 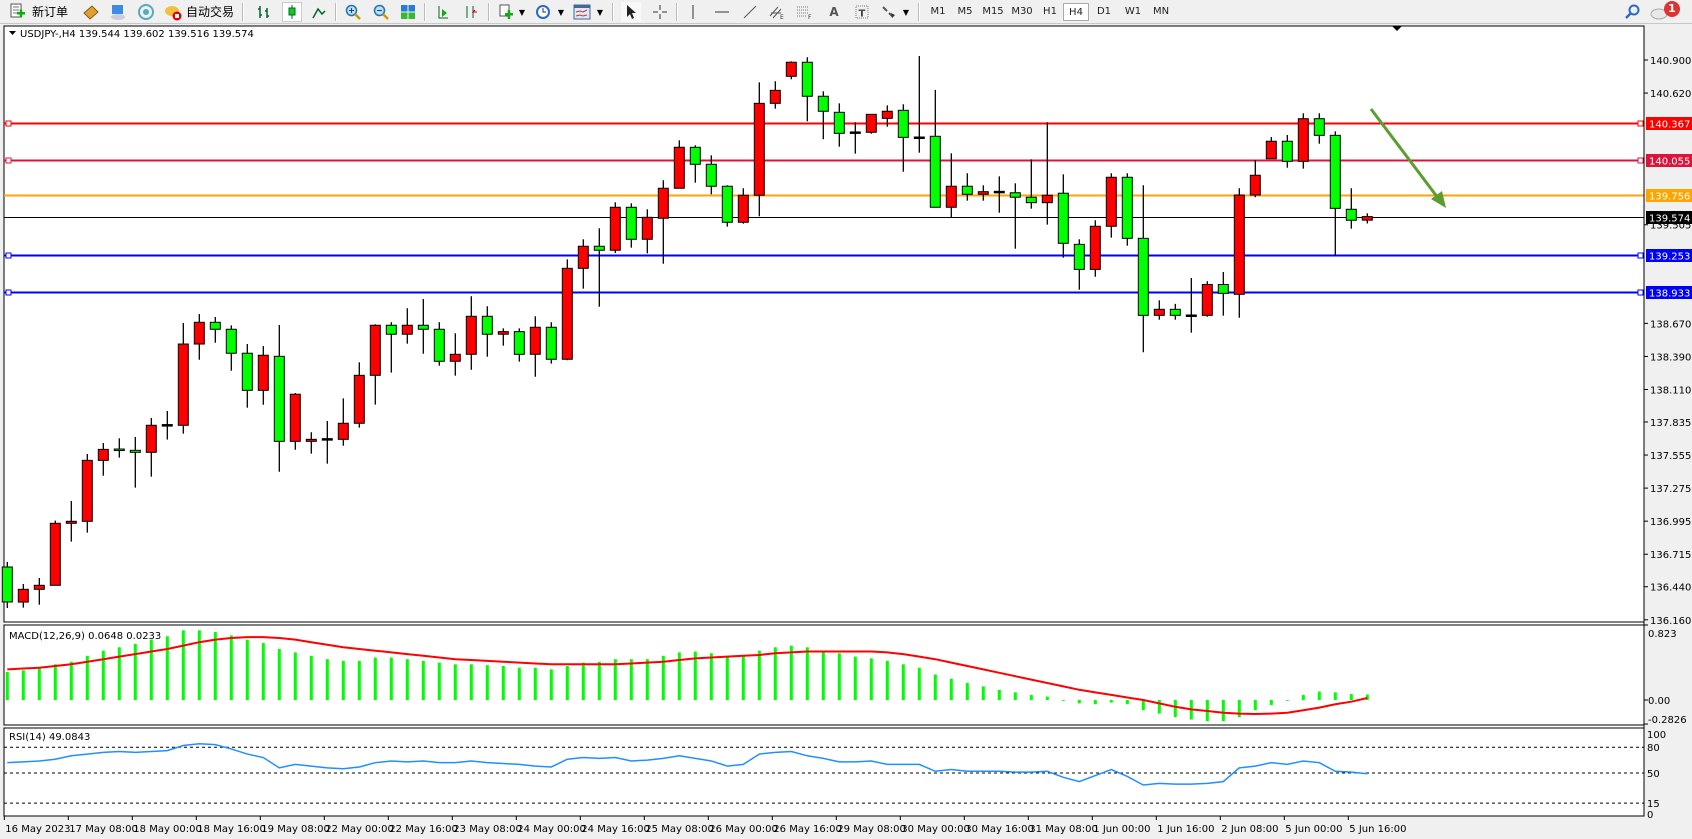 What do you see at coordinates (210, 12) in the screenshot?
I see `auto-trading-button: 自动交易` at bounding box center [210, 12].